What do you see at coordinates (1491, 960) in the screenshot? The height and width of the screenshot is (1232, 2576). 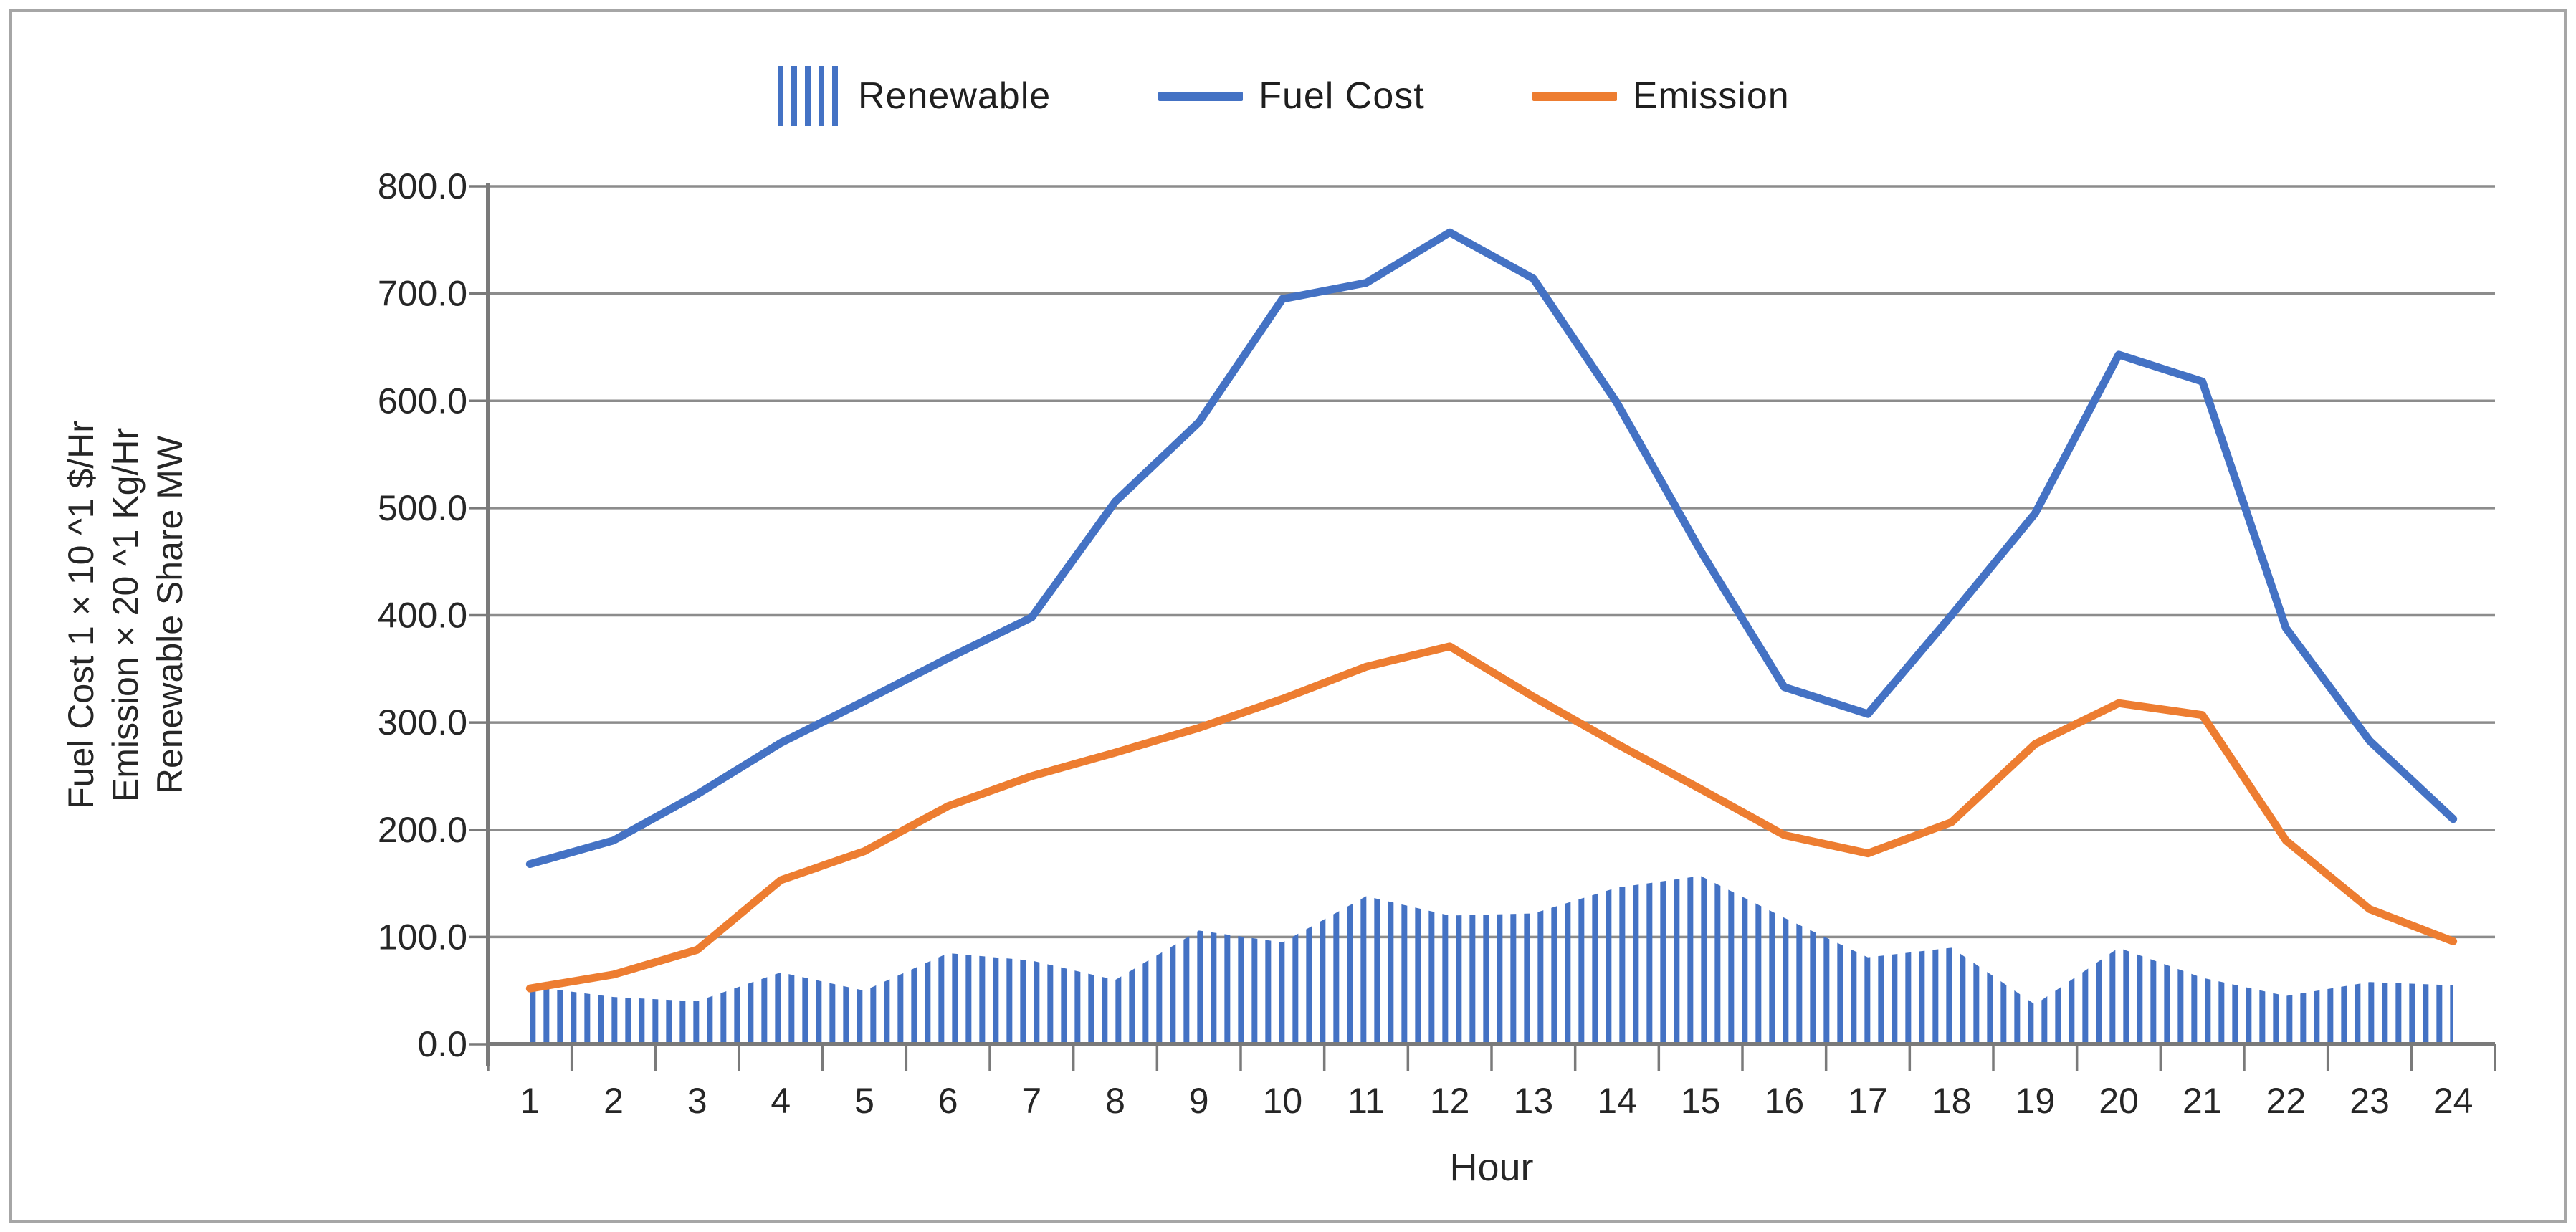 I see `renewable-area-series` at bounding box center [1491, 960].